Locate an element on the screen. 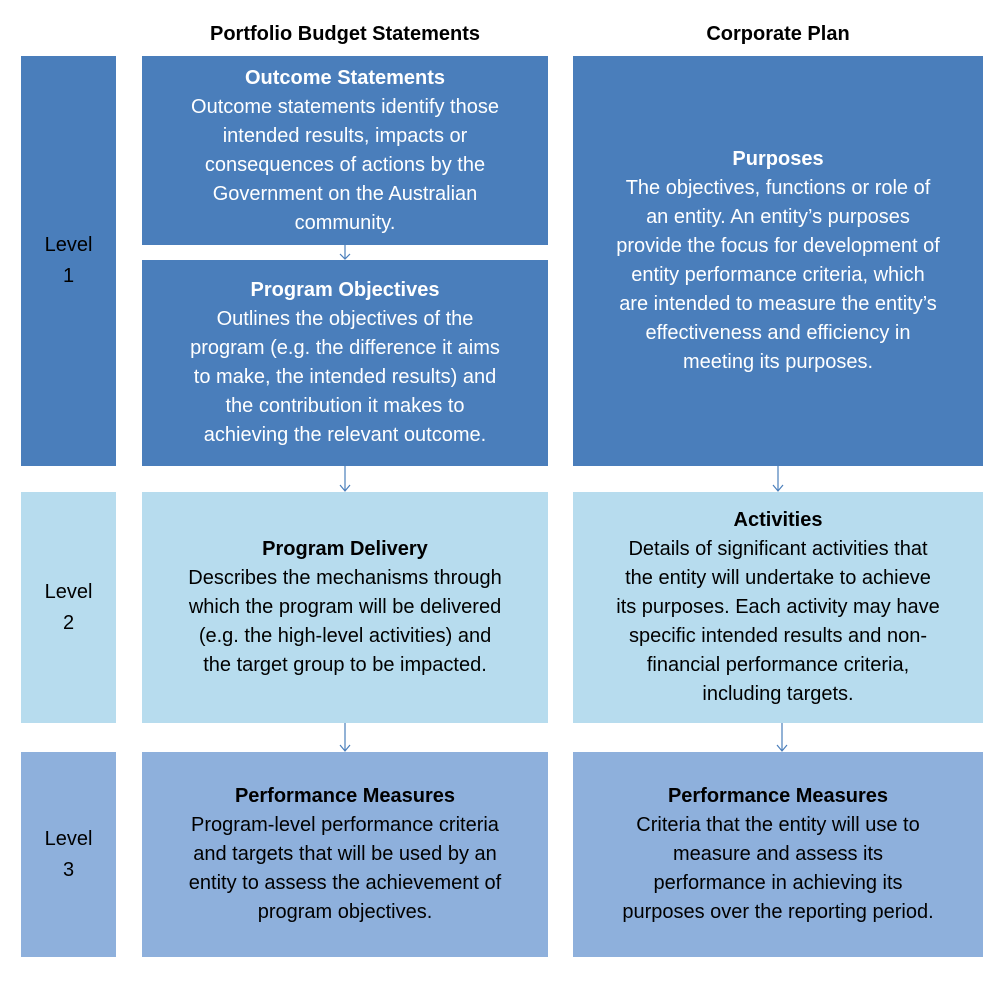 The width and height of the screenshot is (1003, 982). corporate-performance-measures-line: measure and assess its is located at coordinates (778, 854).